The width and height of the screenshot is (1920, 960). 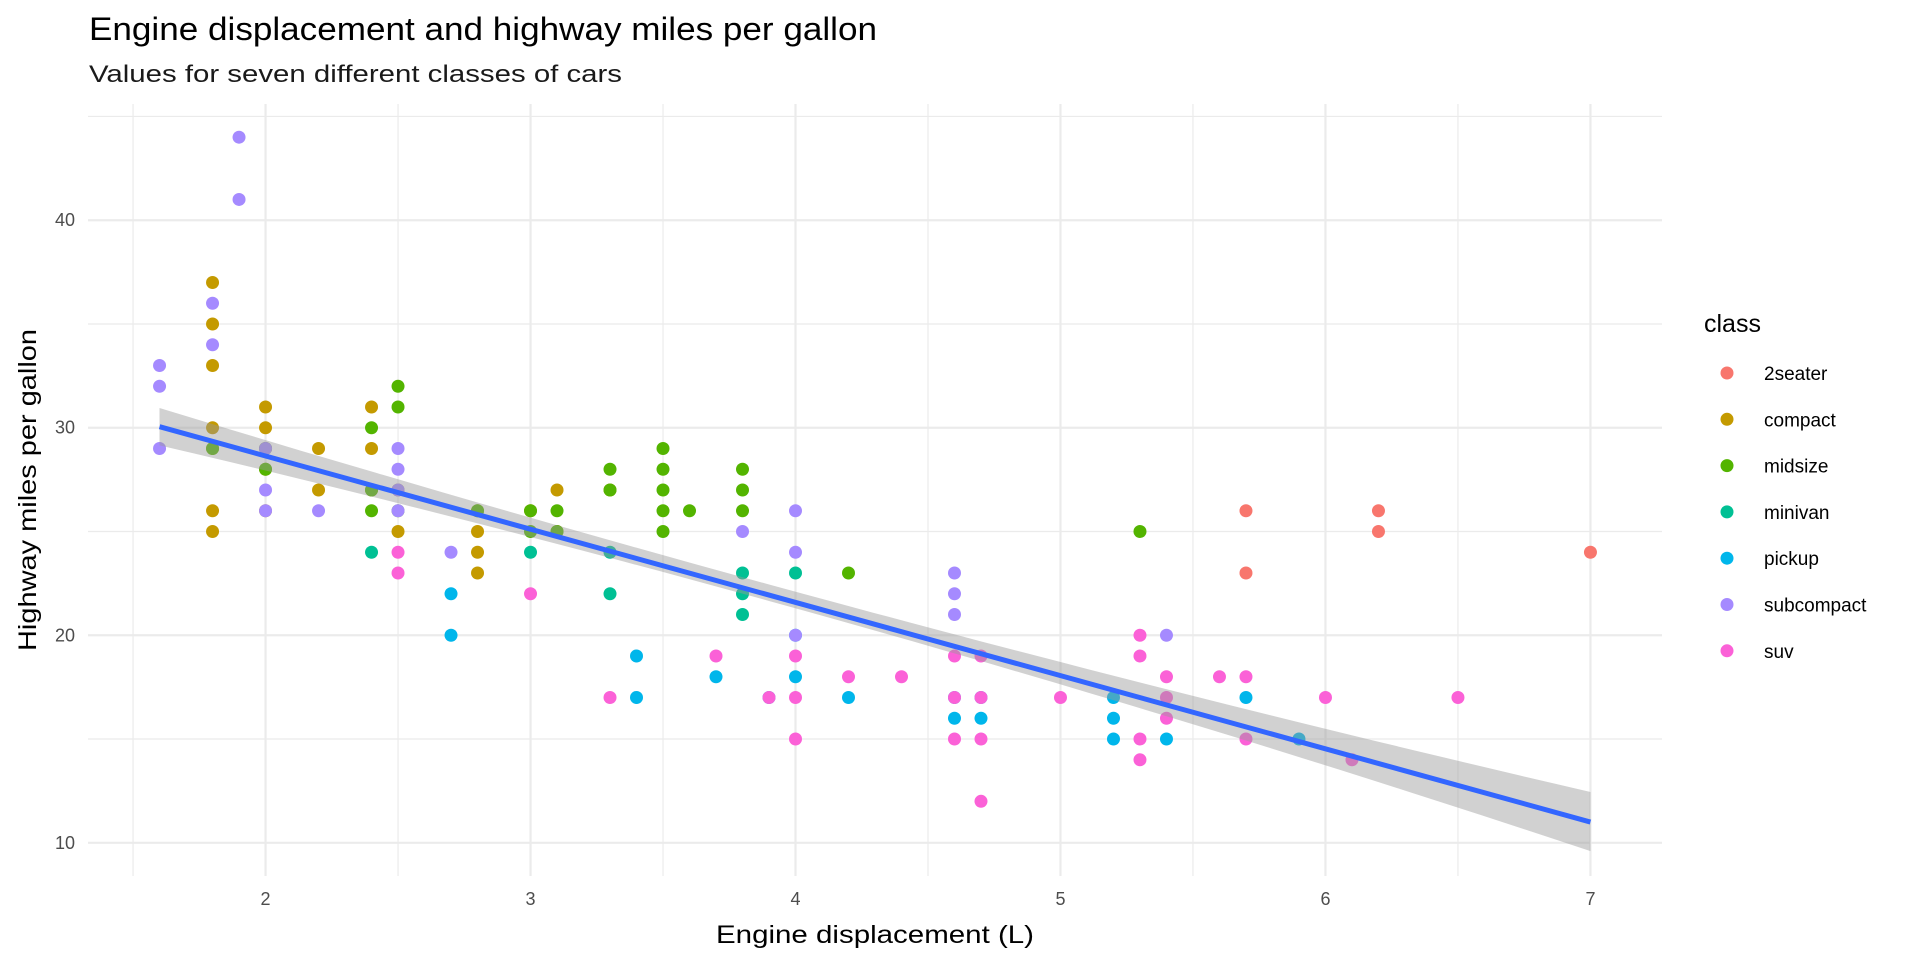 What do you see at coordinates (1815, 606) in the screenshot?
I see `legend-label: subcompact` at bounding box center [1815, 606].